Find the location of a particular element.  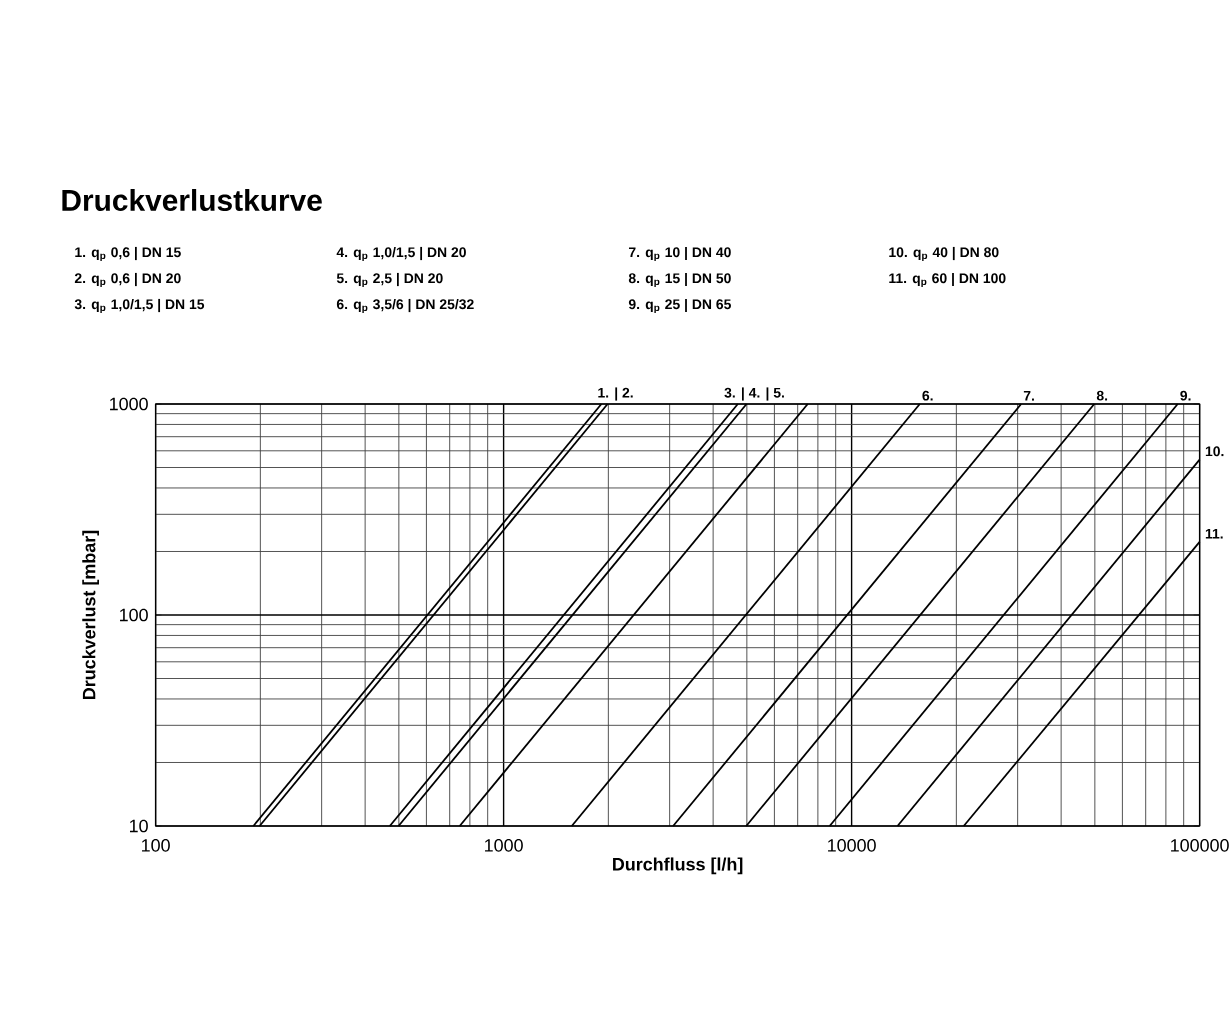

y-tick-label: 100 is located at coordinates (134, 615).